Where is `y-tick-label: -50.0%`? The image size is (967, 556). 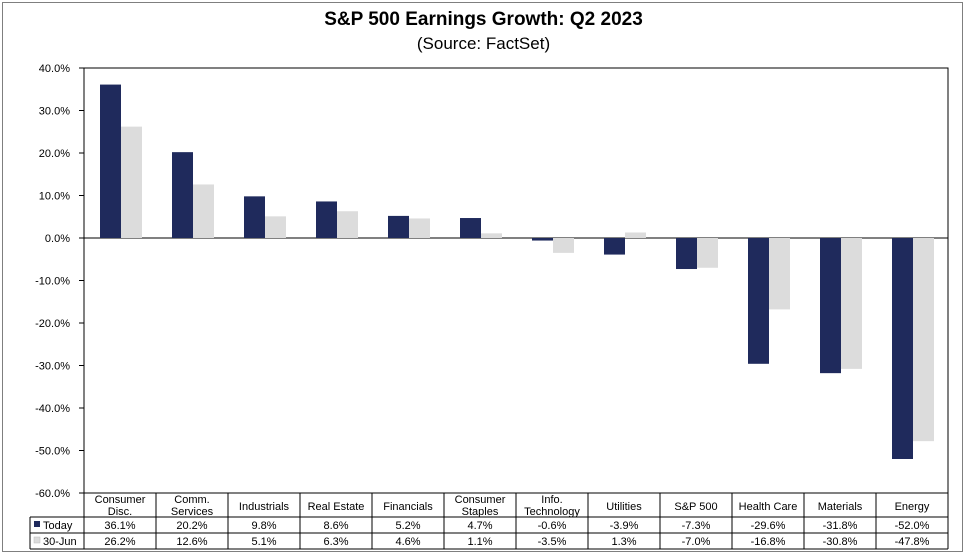 y-tick-label: -50.0% is located at coordinates (52, 452).